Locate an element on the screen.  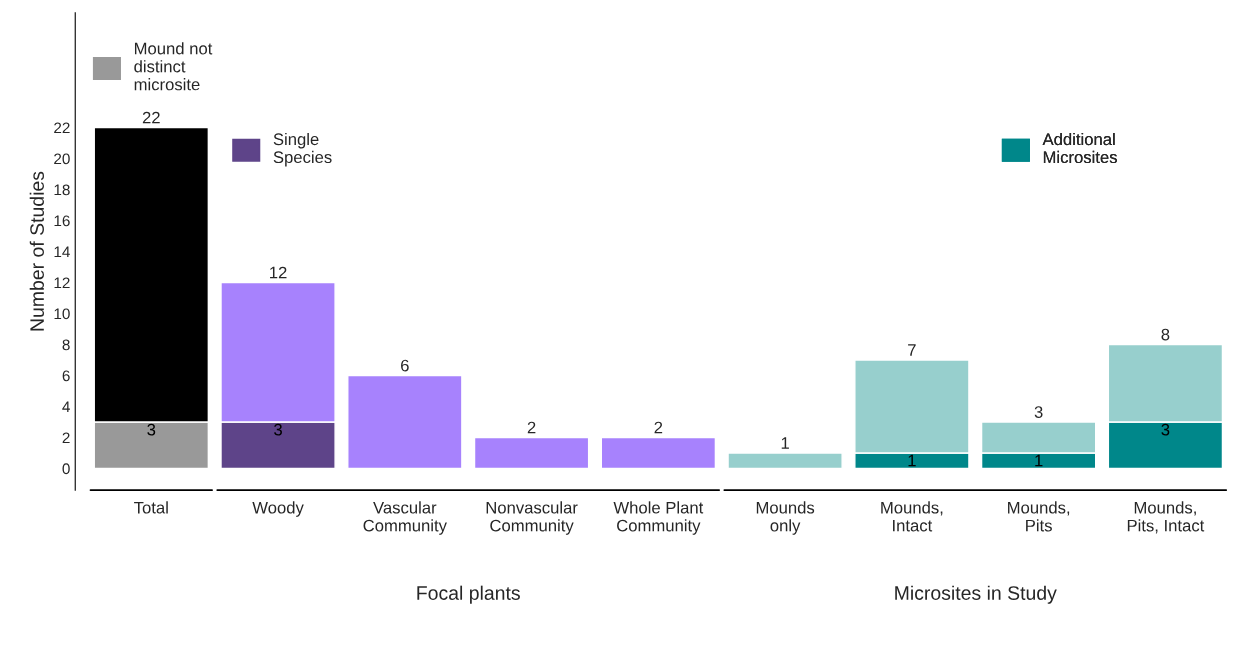
x-tick-label: Woody is located at coordinates (278, 509).